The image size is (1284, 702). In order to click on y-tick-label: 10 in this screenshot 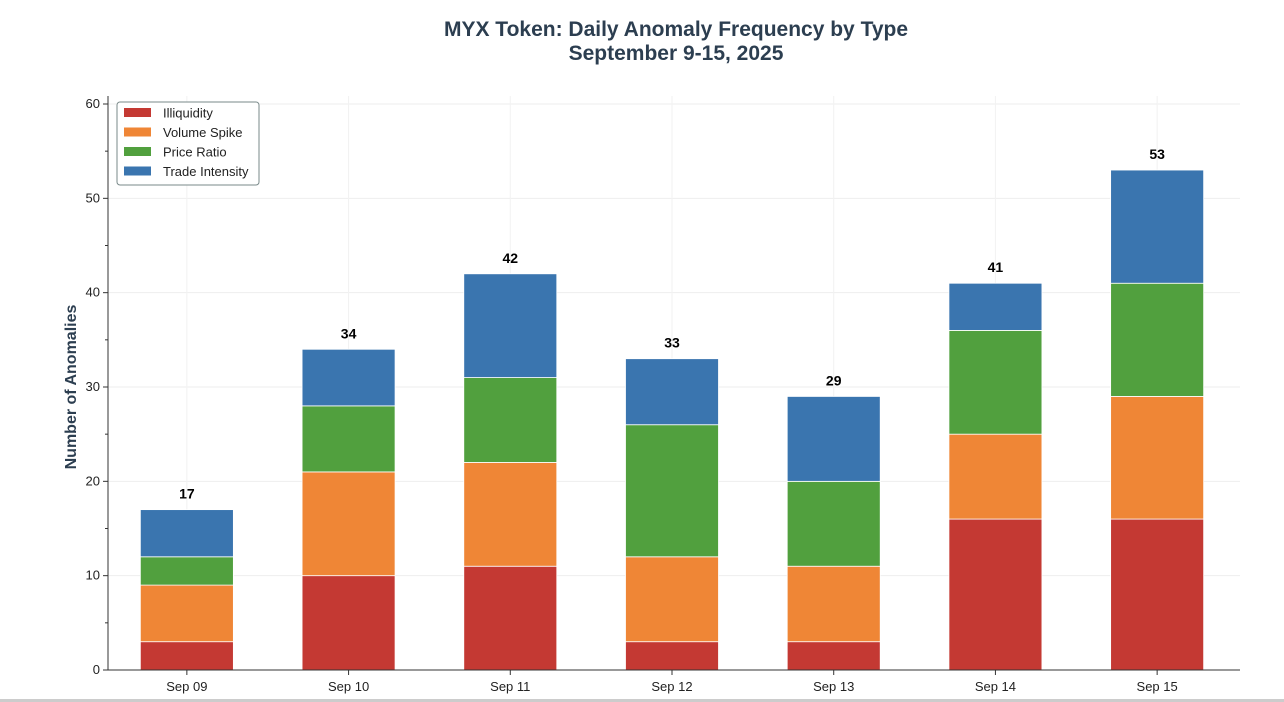, I will do `click(93, 575)`.